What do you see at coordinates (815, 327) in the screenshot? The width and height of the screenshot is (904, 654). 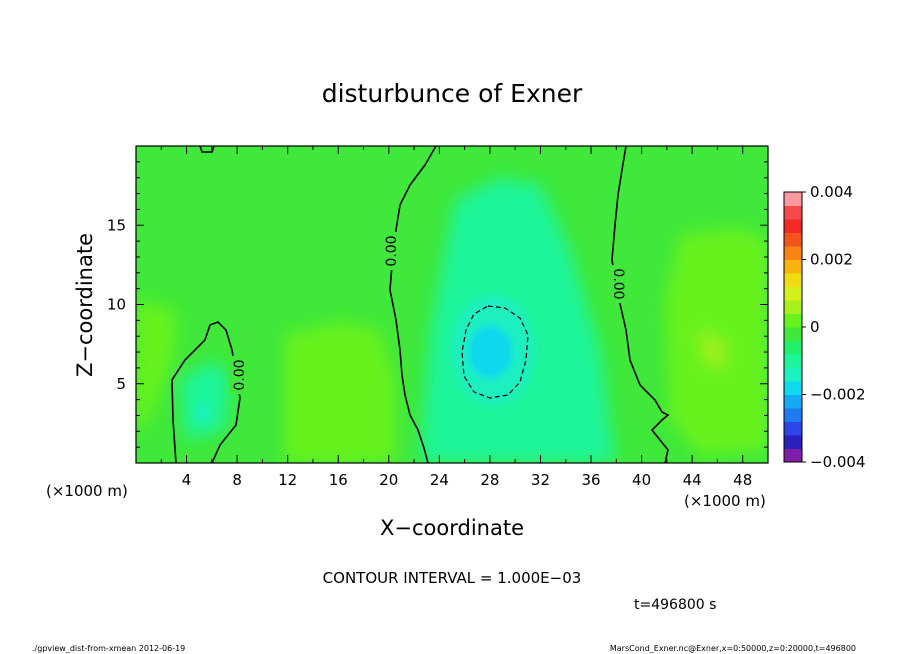 I see `colorbar-tick-label: 0` at bounding box center [815, 327].